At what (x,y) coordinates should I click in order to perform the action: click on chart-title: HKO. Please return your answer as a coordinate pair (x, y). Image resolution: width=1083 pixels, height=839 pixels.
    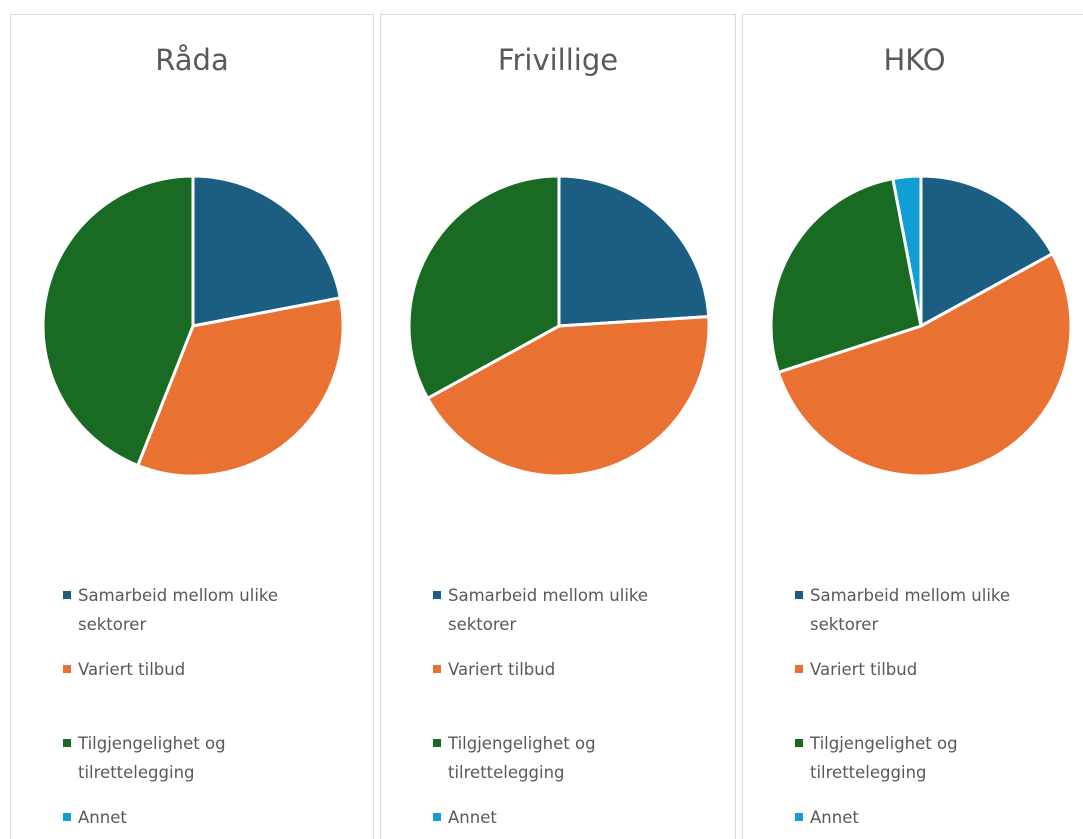
    Looking at the image, I should click on (914, 60).